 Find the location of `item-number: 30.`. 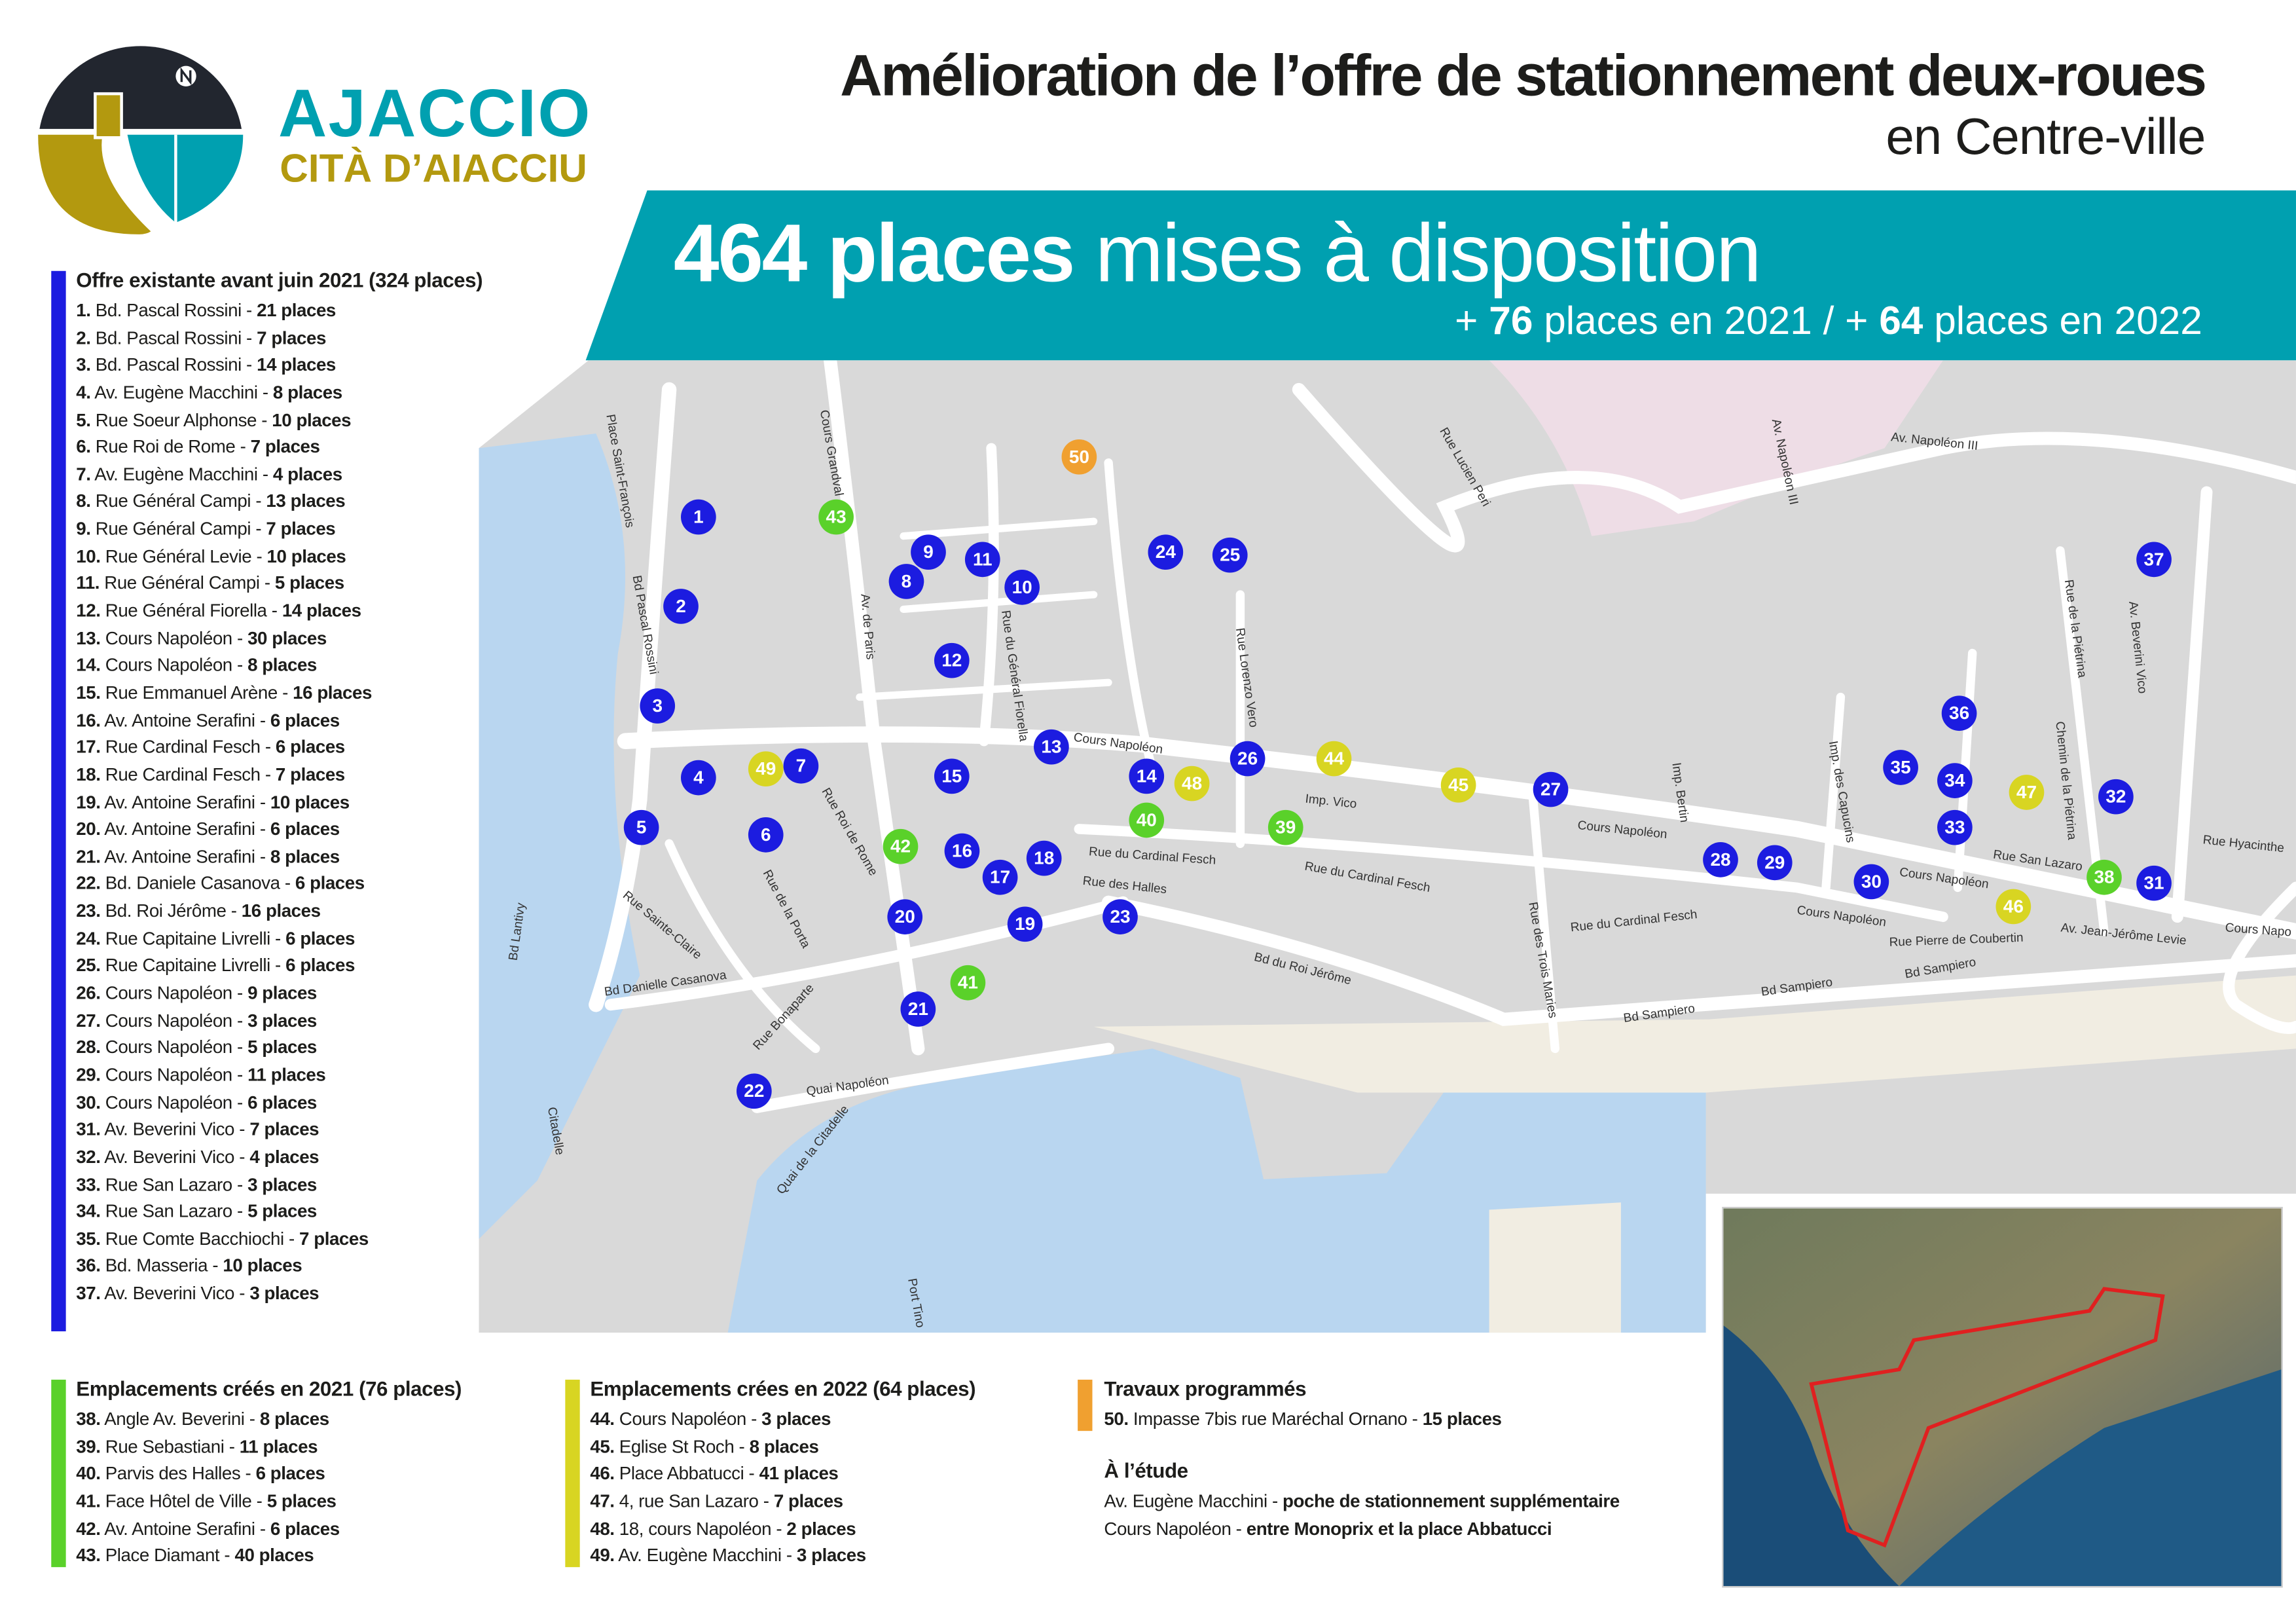

item-number: 30. is located at coordinates (88, 1102).